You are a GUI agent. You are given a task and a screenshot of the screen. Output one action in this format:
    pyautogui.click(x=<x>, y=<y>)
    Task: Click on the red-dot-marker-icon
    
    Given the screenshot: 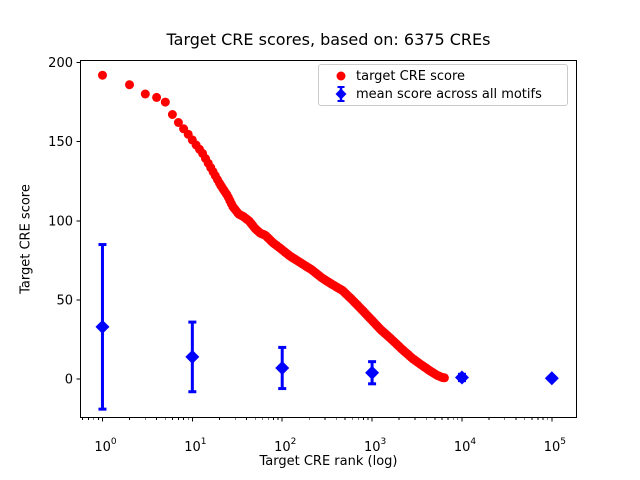 What is the action you would take?
    pyautogui.click(x=341, y=76)
    